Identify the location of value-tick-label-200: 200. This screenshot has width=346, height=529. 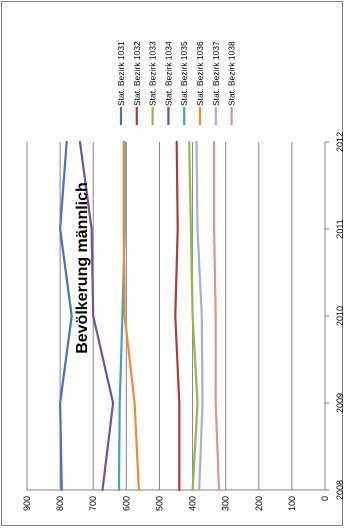
(259, 503).